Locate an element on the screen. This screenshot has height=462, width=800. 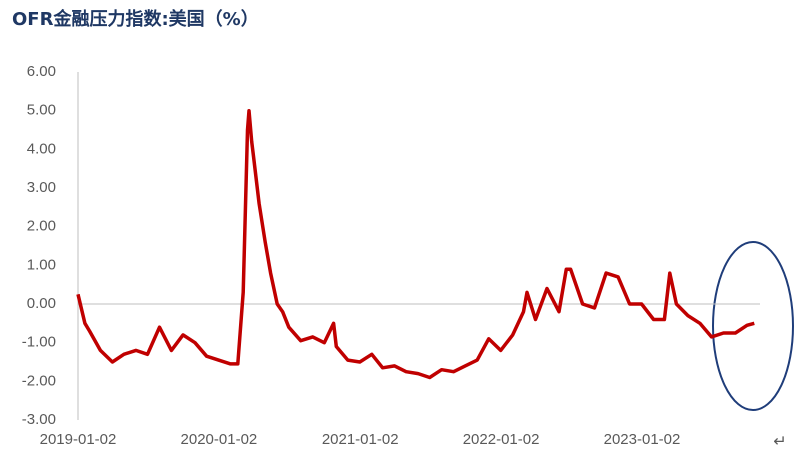
chart-title: OFR金融压力指数:美国（%） is located at coordinates (135, 19).